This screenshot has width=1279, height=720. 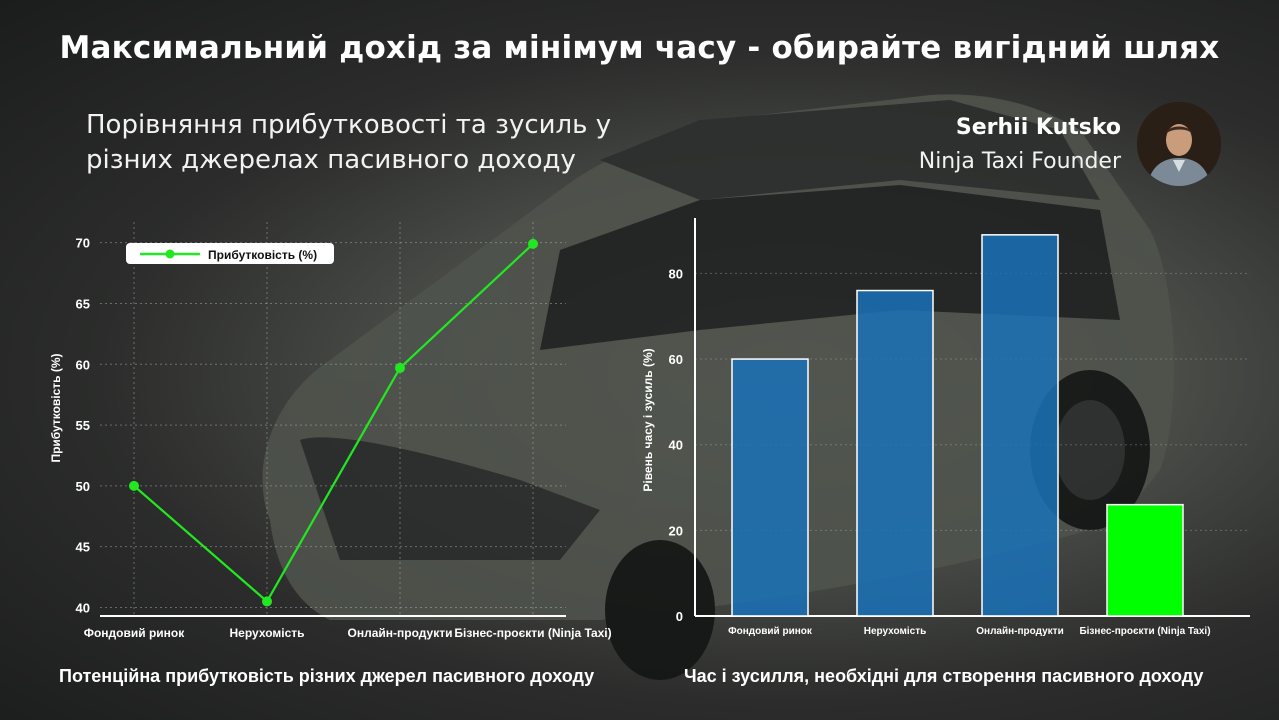 I want to click on bar-chart-y-tick: 0, so click(x=679, y=616).